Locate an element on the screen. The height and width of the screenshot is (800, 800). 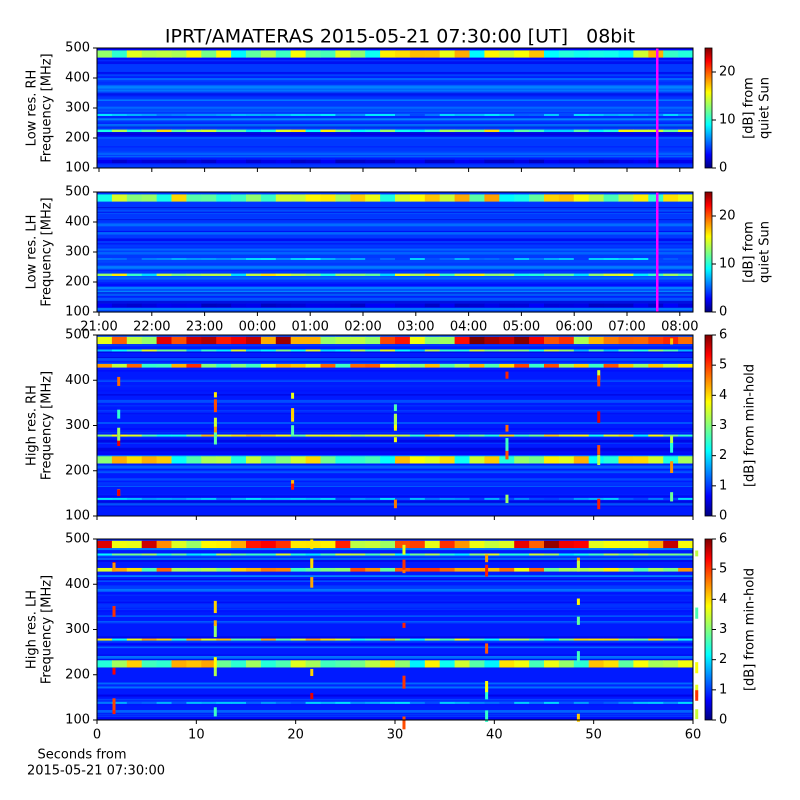
x-tick-label: 01:00 is located at coordinates (309, 327).